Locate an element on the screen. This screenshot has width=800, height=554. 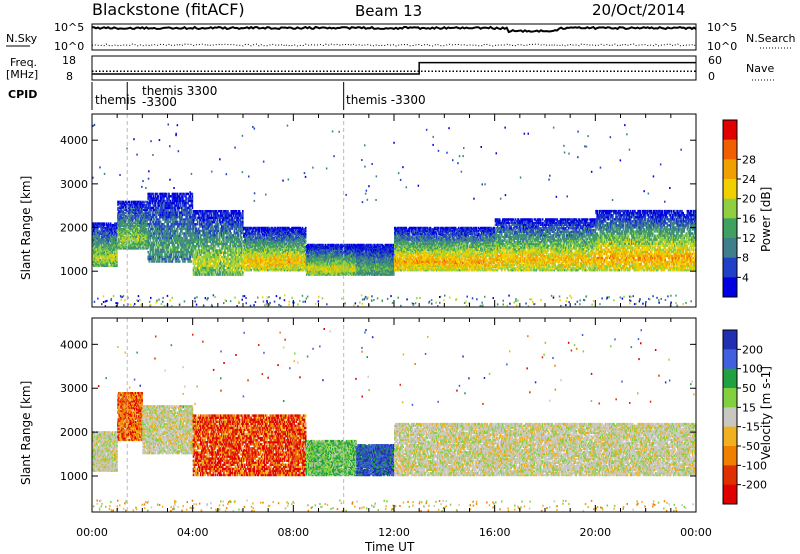
freq-trace is located at coordinates (394, 68).